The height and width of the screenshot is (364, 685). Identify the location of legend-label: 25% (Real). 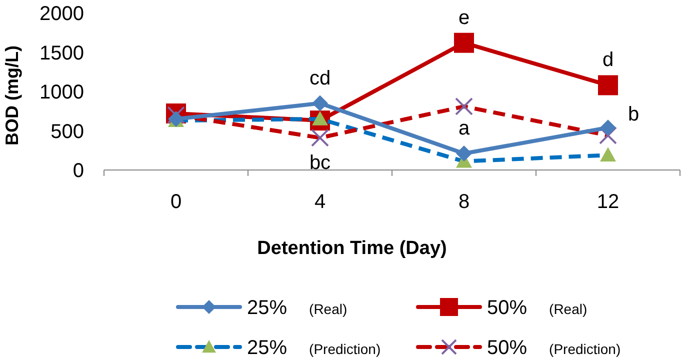
(297, 308).